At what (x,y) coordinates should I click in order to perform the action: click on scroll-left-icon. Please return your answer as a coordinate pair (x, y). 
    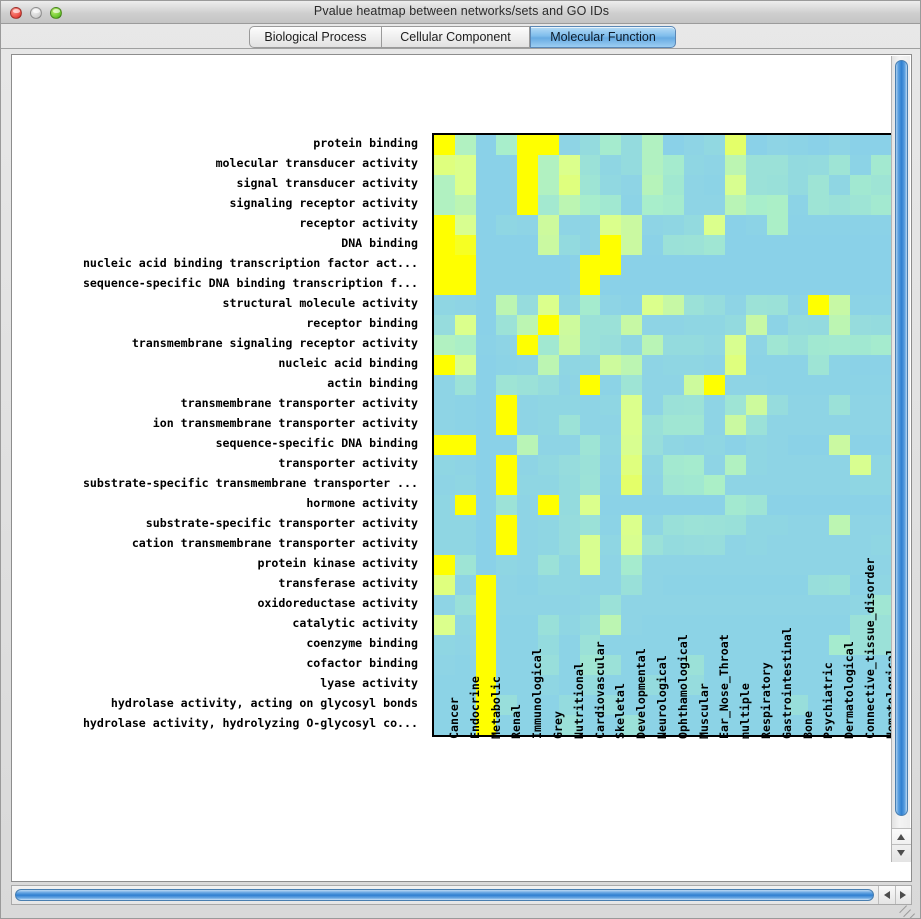
    Looking at the image, I should click on (887, 895).